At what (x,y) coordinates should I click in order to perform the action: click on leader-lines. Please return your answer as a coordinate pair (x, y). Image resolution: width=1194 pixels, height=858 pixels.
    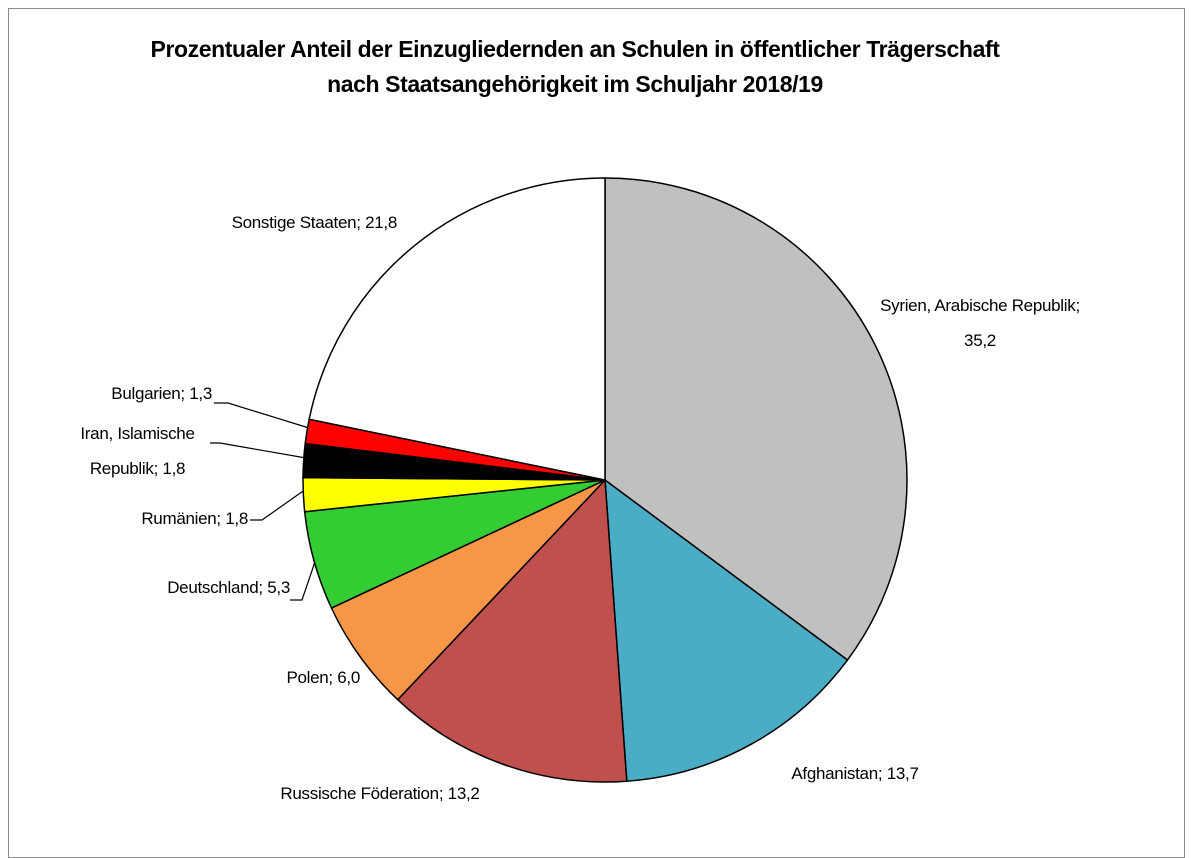
    Looking at the image, I should click on (265, 501).